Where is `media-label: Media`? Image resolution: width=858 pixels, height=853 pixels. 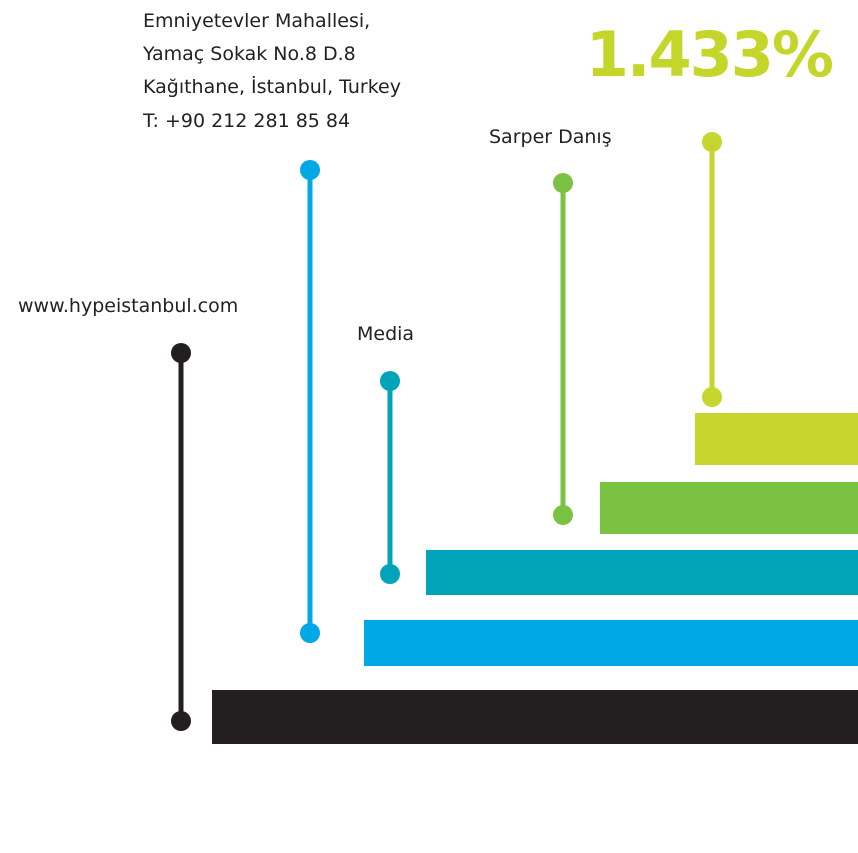 media-label: Media is located at coordinates (385, 334).